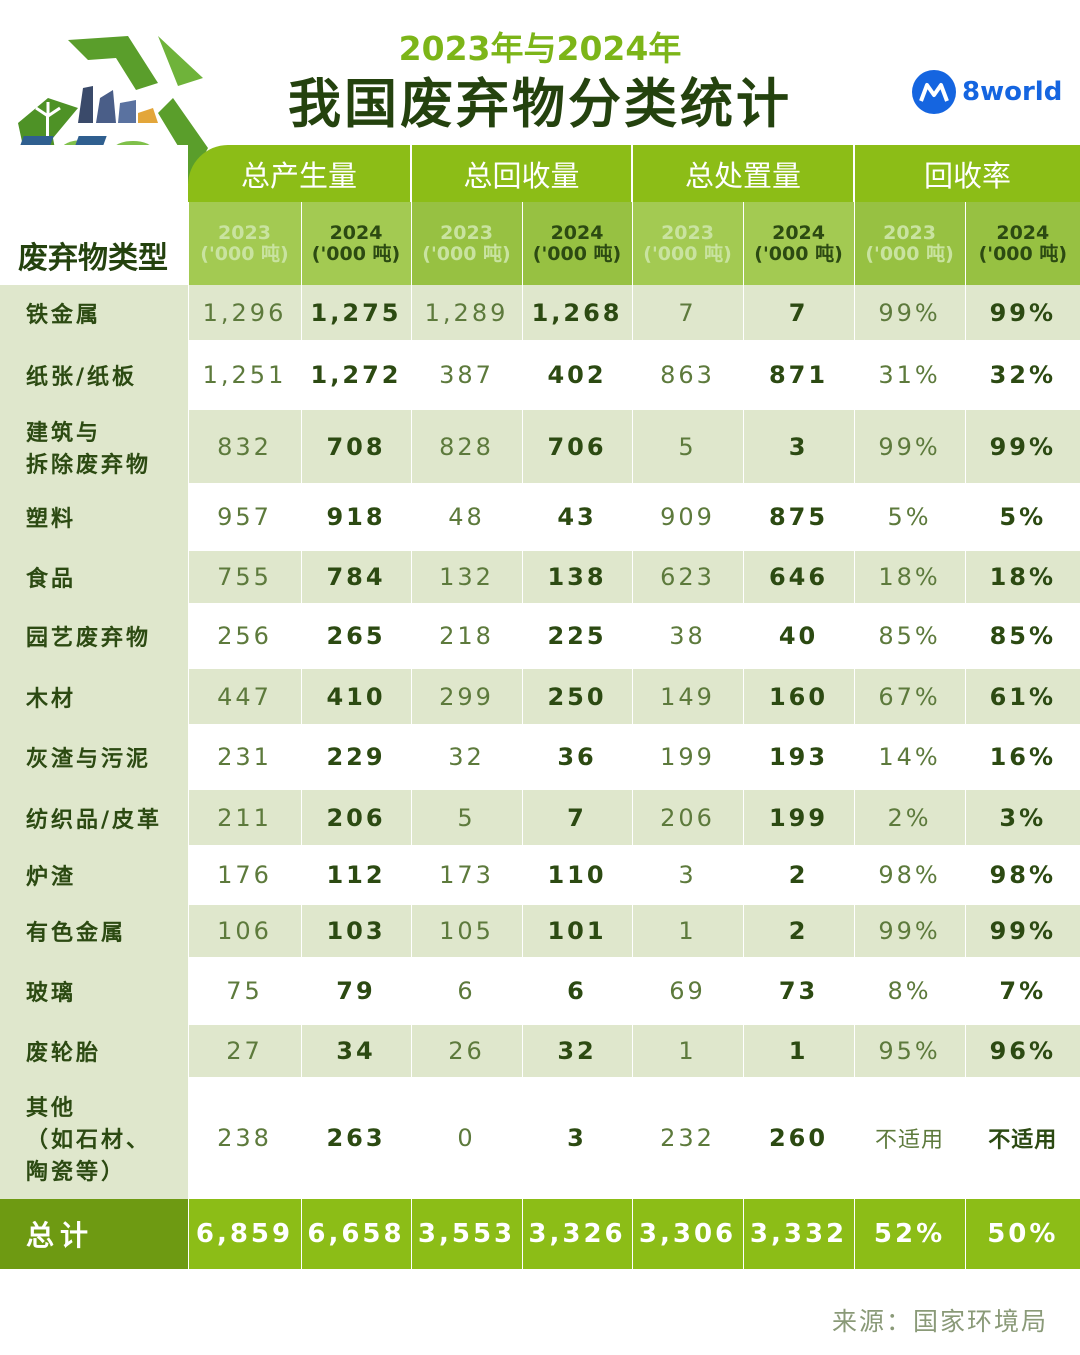 The height and width of the screenshot is (1355, 1080). Describe the element at coordinates (356, 312) in the screenshot. I see `table-cell: 1,275` at that location.